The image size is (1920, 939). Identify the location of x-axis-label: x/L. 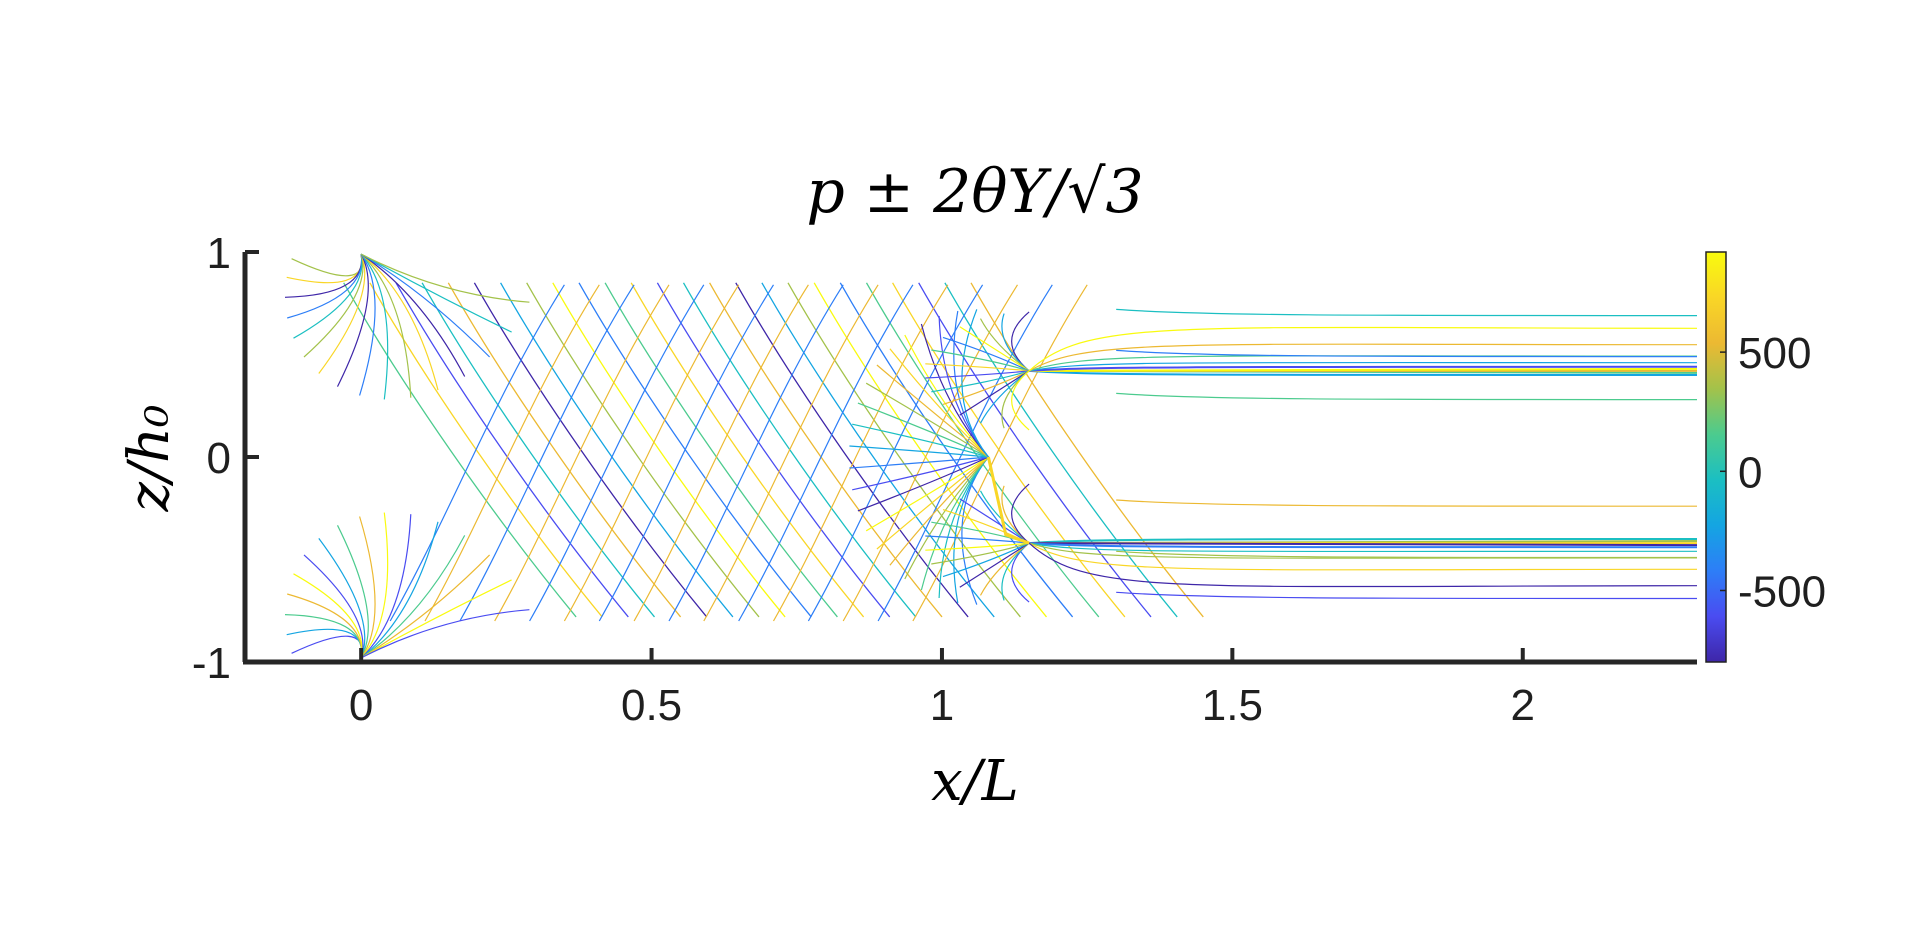
(975, 781).